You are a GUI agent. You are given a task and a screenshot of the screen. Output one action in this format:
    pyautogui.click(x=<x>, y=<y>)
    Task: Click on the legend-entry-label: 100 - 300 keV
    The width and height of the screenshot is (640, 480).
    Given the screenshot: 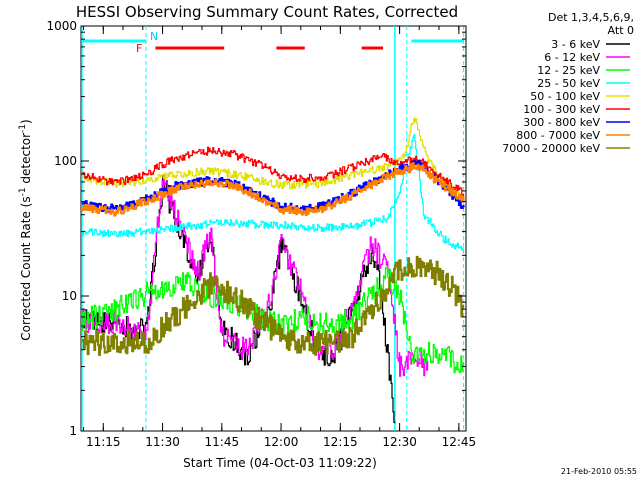 What is the action you would take?
    pyautogui.click(x=561, y=109)
    